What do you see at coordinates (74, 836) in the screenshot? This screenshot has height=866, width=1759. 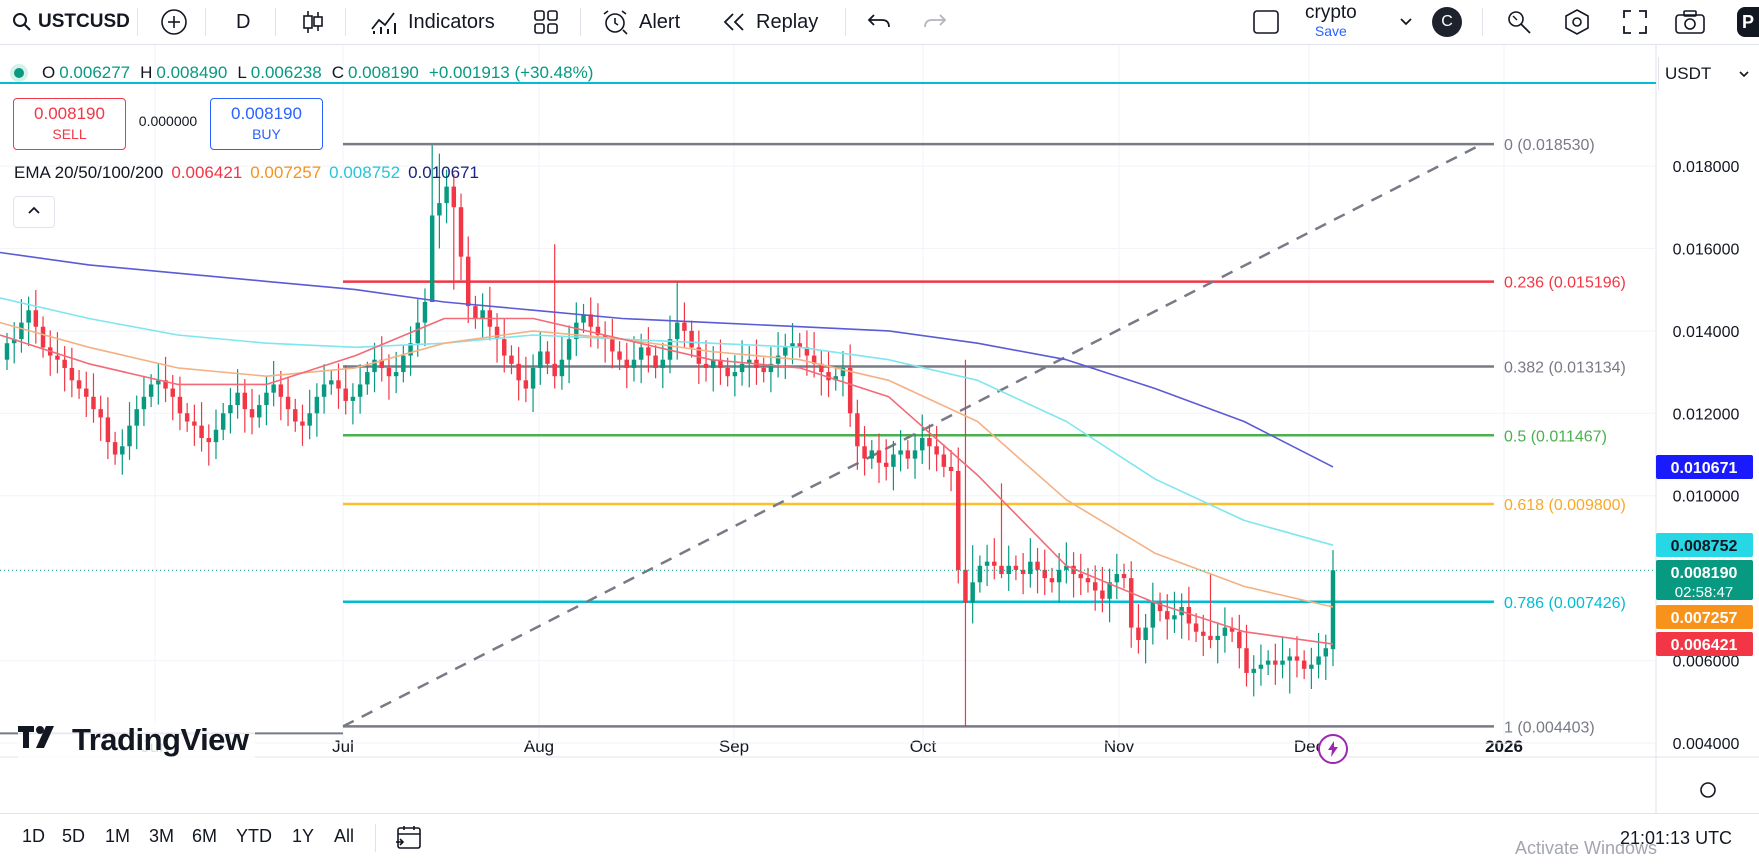 I see `timeframe-5d: 5D` at bounding box center [74, 836].